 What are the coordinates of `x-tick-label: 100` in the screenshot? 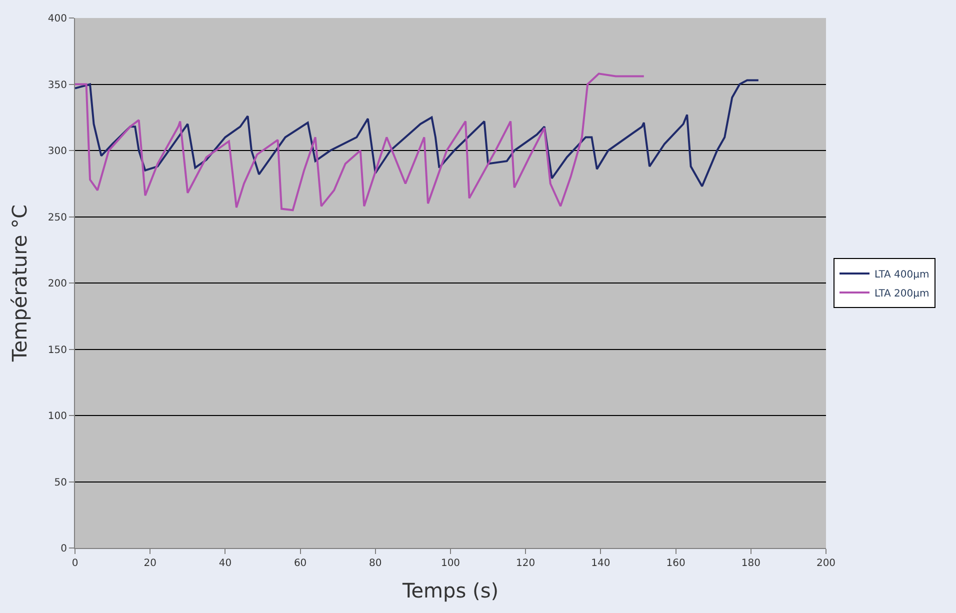 It's located at (450, 563).